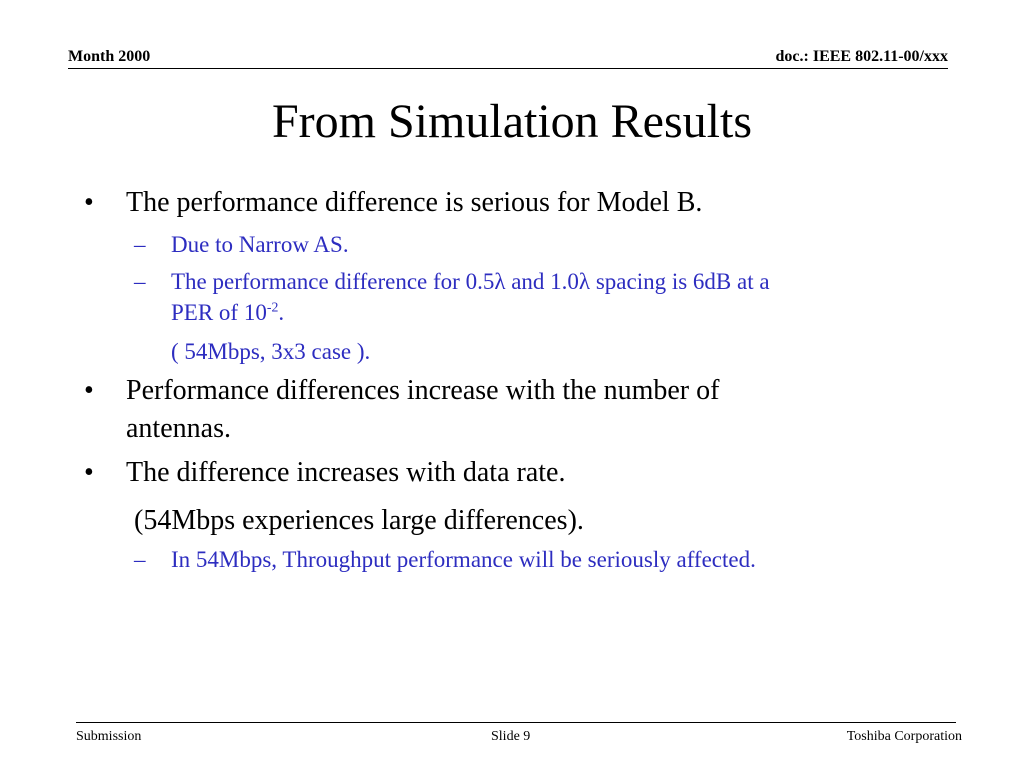 The height and width of the screenshot is (768, 1024). What do you see at coordinates (512, 121) in the screenshot?
I see `slide-title: From Simulation Results` at bounding box center [512, 121].